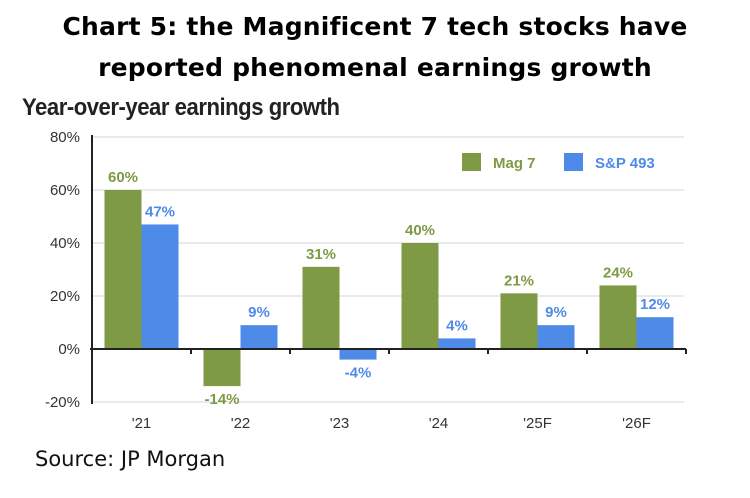  Describe the element at coordinates (130, 459) in the screenshot. I see `source-note: Source: JP Morgan` at that location.